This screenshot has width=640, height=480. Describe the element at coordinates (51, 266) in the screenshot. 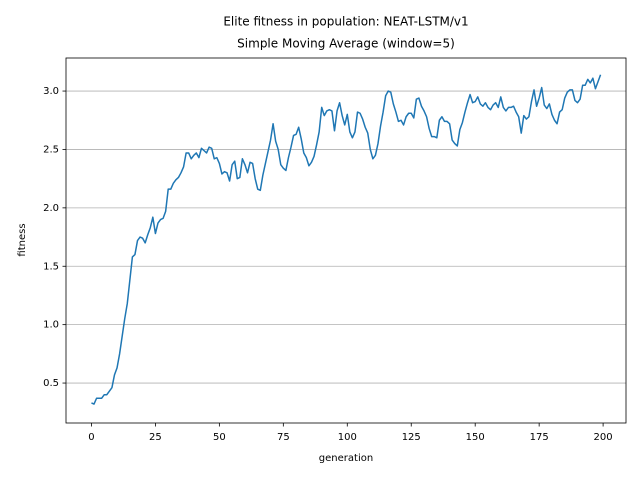

I see `y-tick-label: 1.5` at that location.